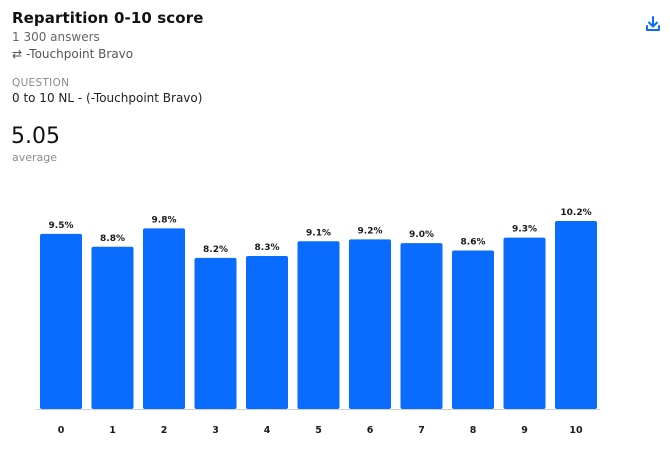  Describe the element at coordinates (267, 248) in the screenshot. I see `data-label-4: 8.3%` at that location.